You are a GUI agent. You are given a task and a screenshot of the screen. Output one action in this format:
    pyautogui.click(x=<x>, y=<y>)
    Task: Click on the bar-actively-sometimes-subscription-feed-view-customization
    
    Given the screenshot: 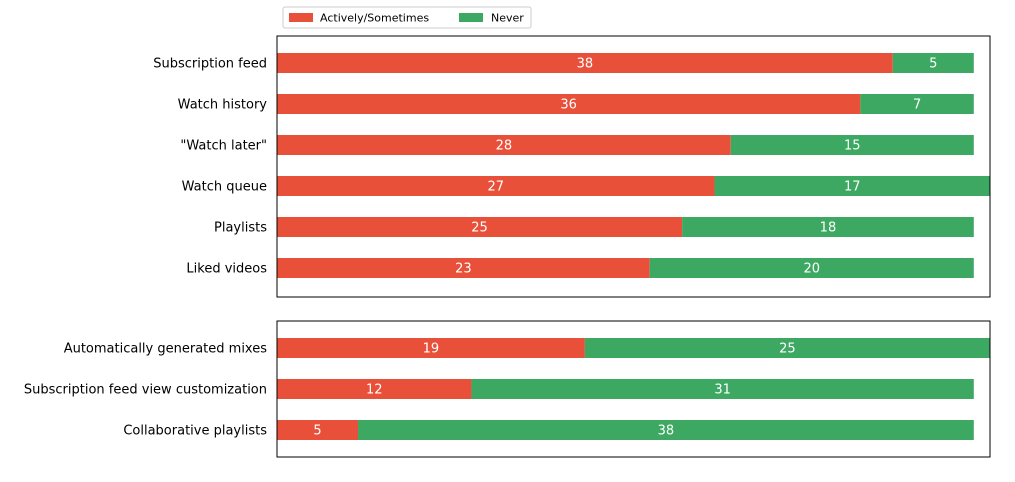 What is the action you would take?
    pyautogui.click(x=374, y=389)
    